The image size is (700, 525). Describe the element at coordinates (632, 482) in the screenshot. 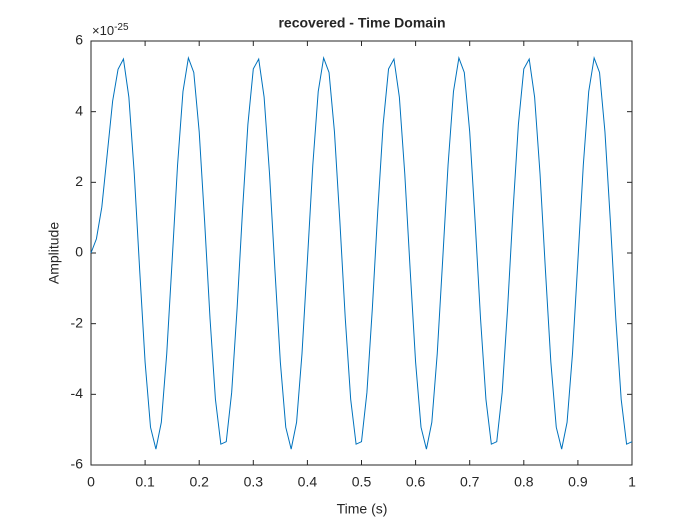

I see `x-tick-label: 1` at that location.